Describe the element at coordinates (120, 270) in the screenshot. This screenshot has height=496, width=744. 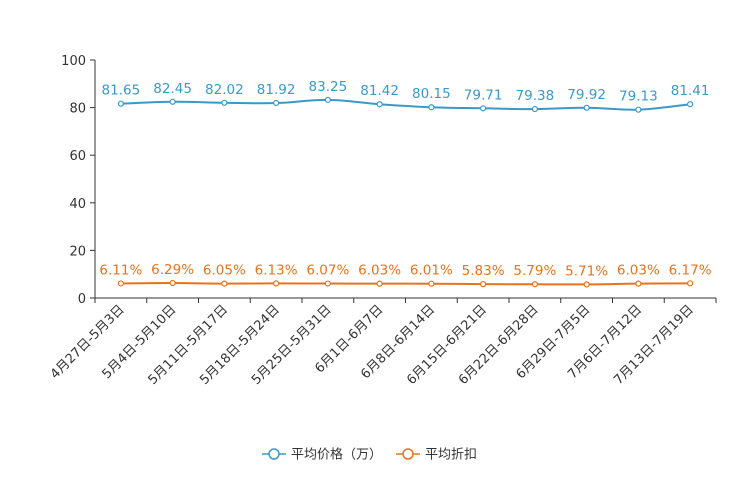
I see `data-label: 6.11%` at that location.